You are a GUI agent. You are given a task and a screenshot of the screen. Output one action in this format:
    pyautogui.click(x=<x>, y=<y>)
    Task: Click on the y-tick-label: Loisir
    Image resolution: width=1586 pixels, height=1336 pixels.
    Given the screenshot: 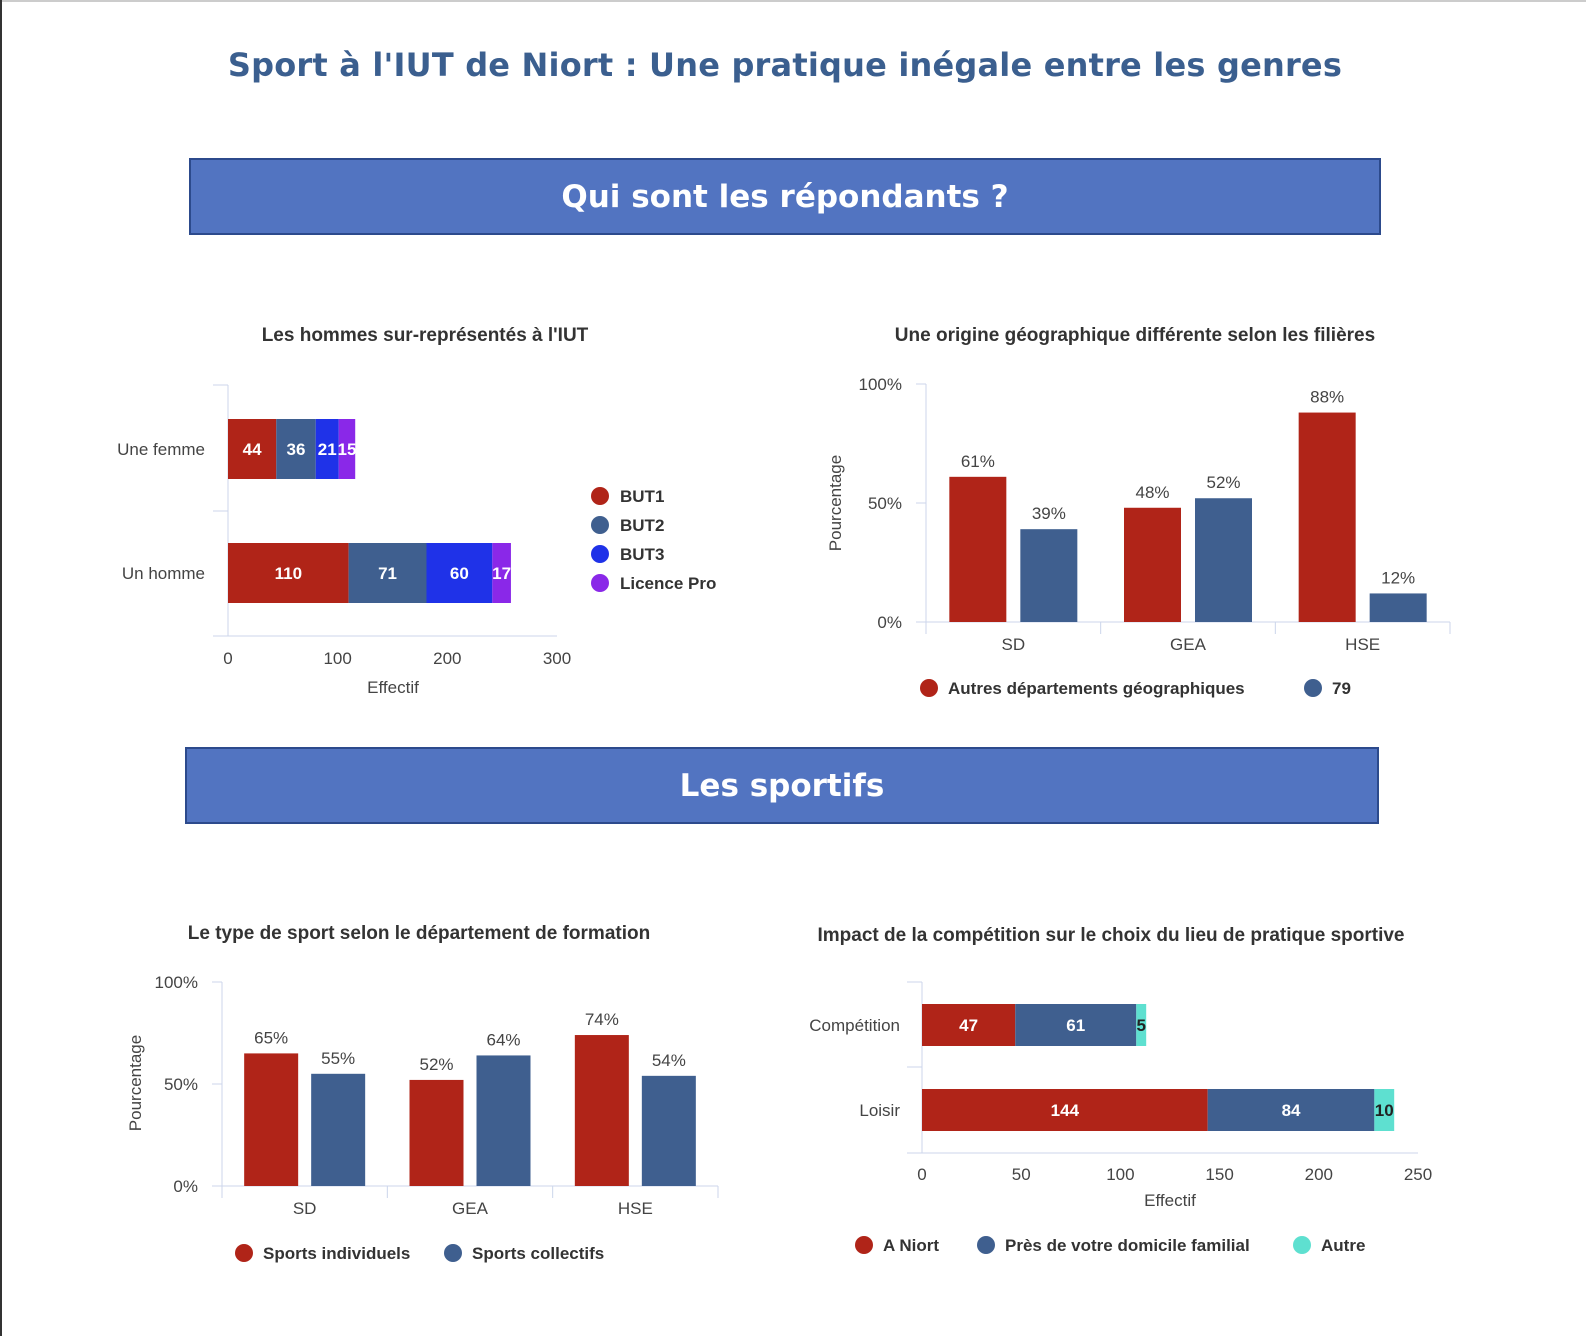 What is the action you would take?
    pyautogui.click(x=879, y=1110)
    